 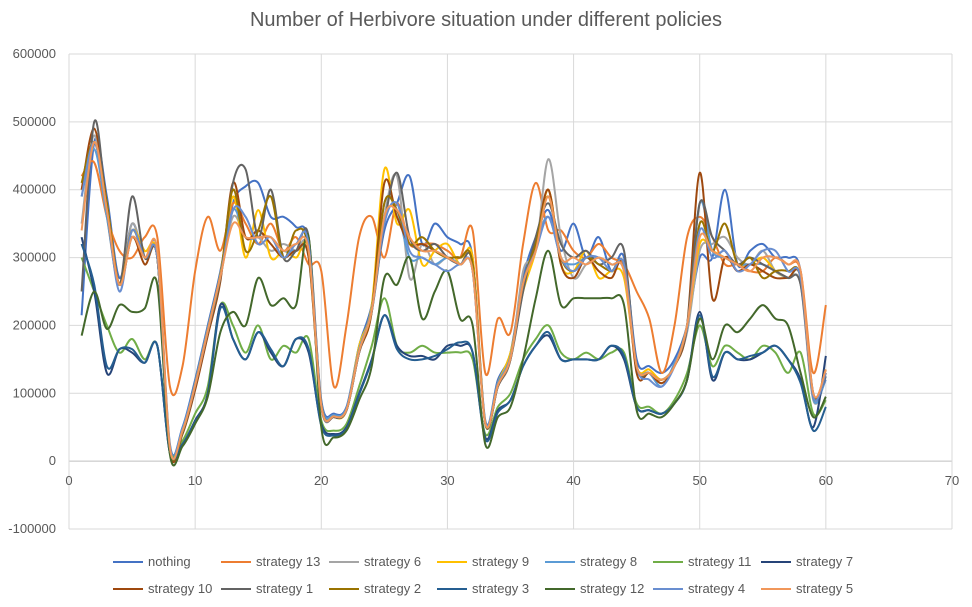 What do you see at coordinates (169, 561) in the screenshot?
I see `legend-label: nothing` at bounding box center [169, 561].